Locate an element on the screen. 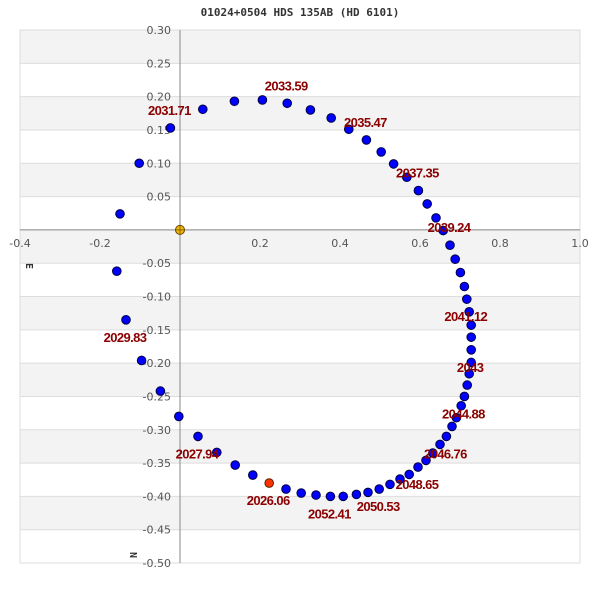 The image size is (600, 600). epoch-label: 2031.71 is located at coordinates (169, 110).